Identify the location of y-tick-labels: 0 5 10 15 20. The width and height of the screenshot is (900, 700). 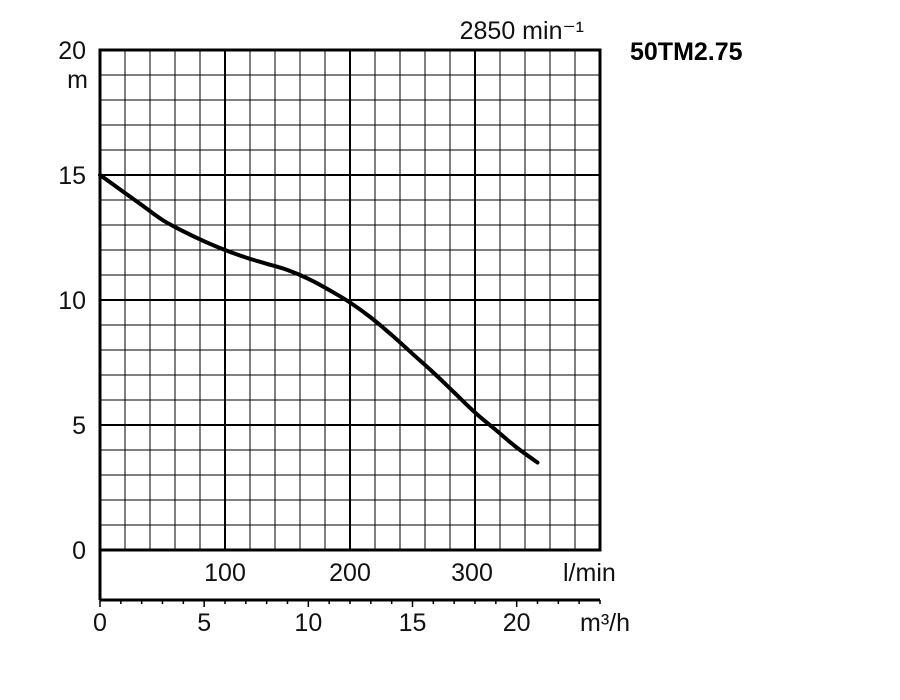
(72, 301).